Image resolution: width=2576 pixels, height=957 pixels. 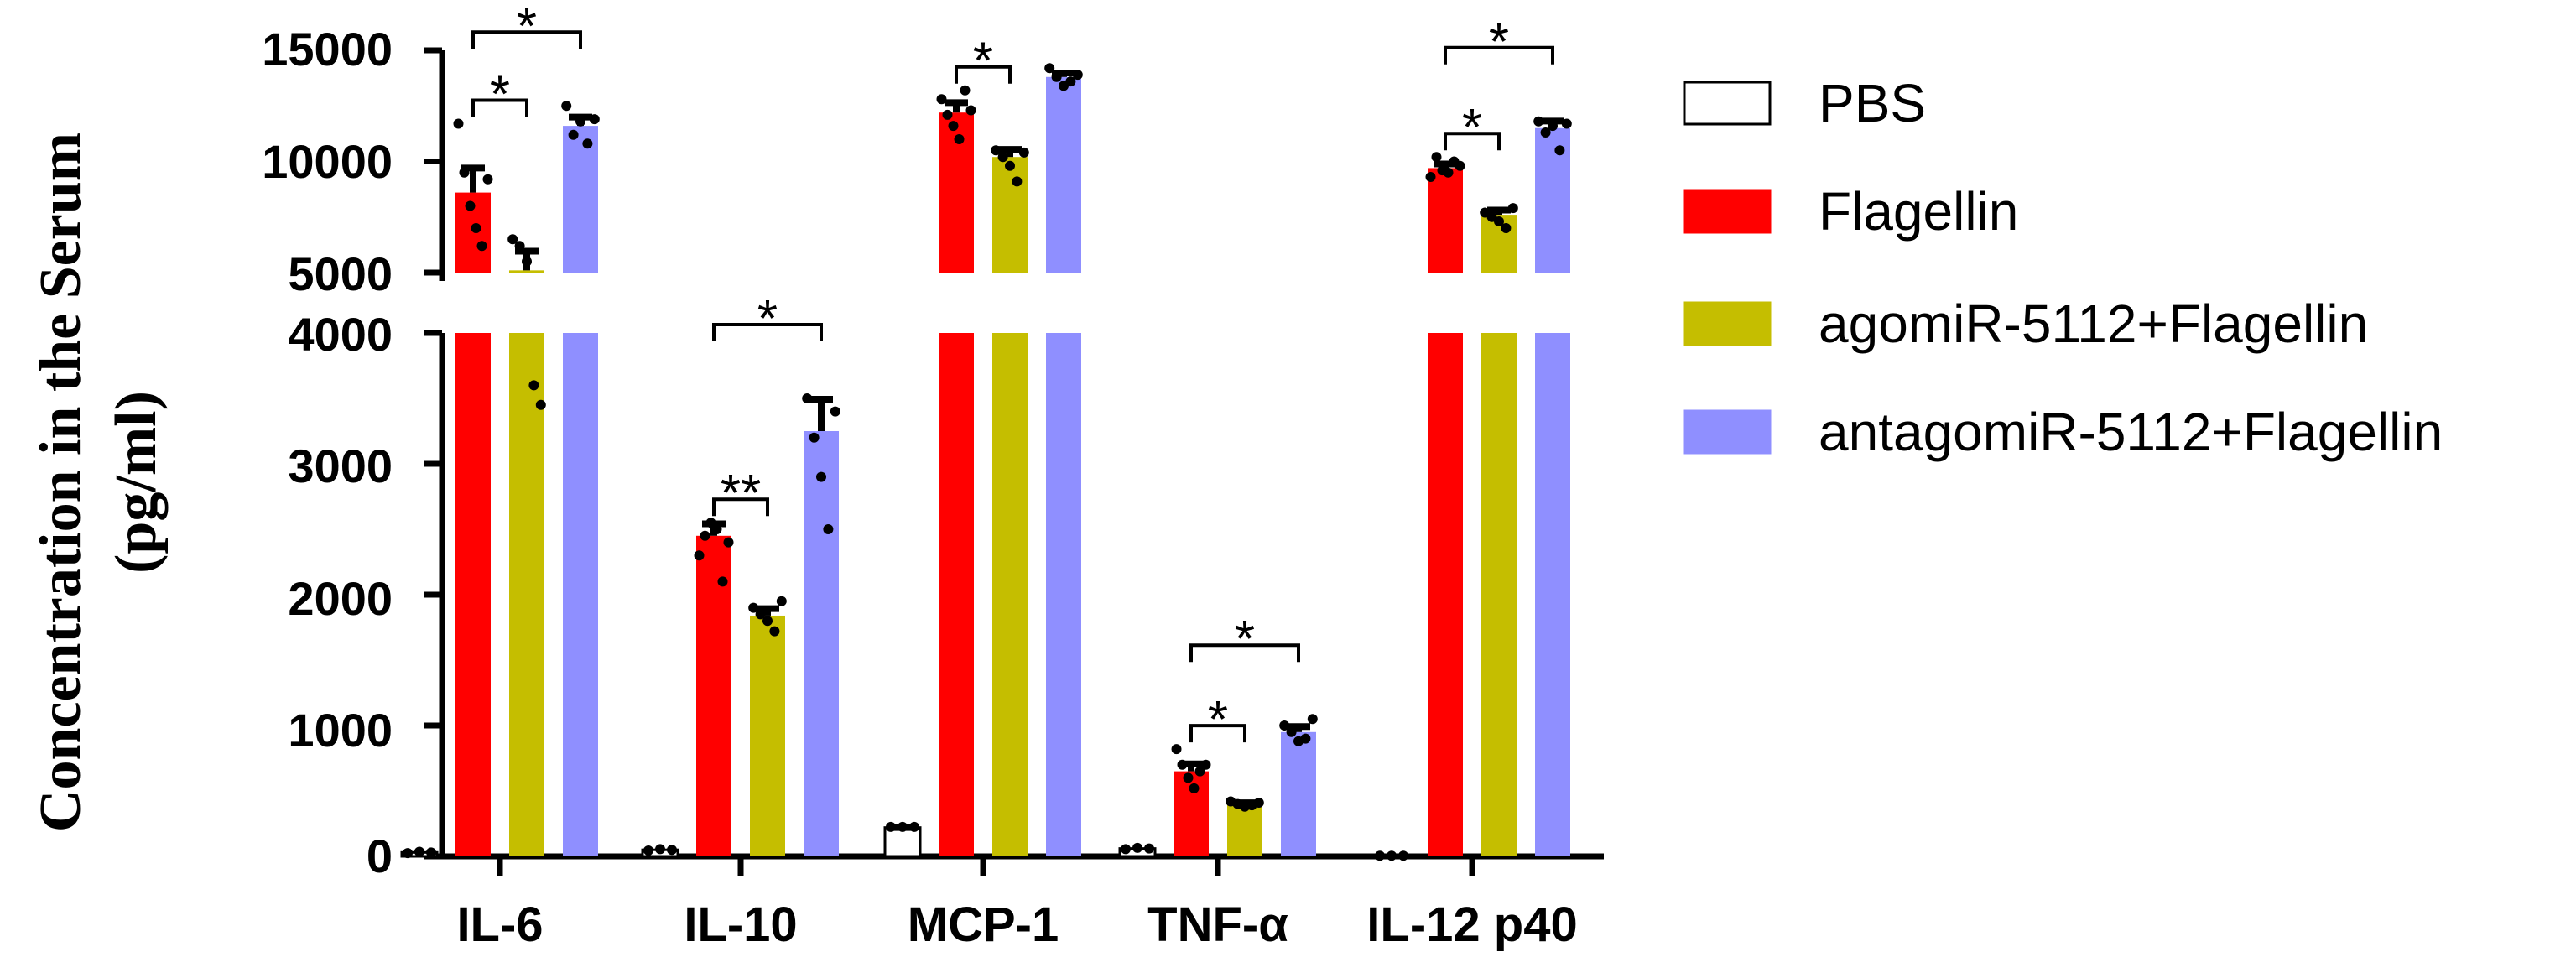 I want to click on x-category-label: MCP-1, so click(x=983, y=924).